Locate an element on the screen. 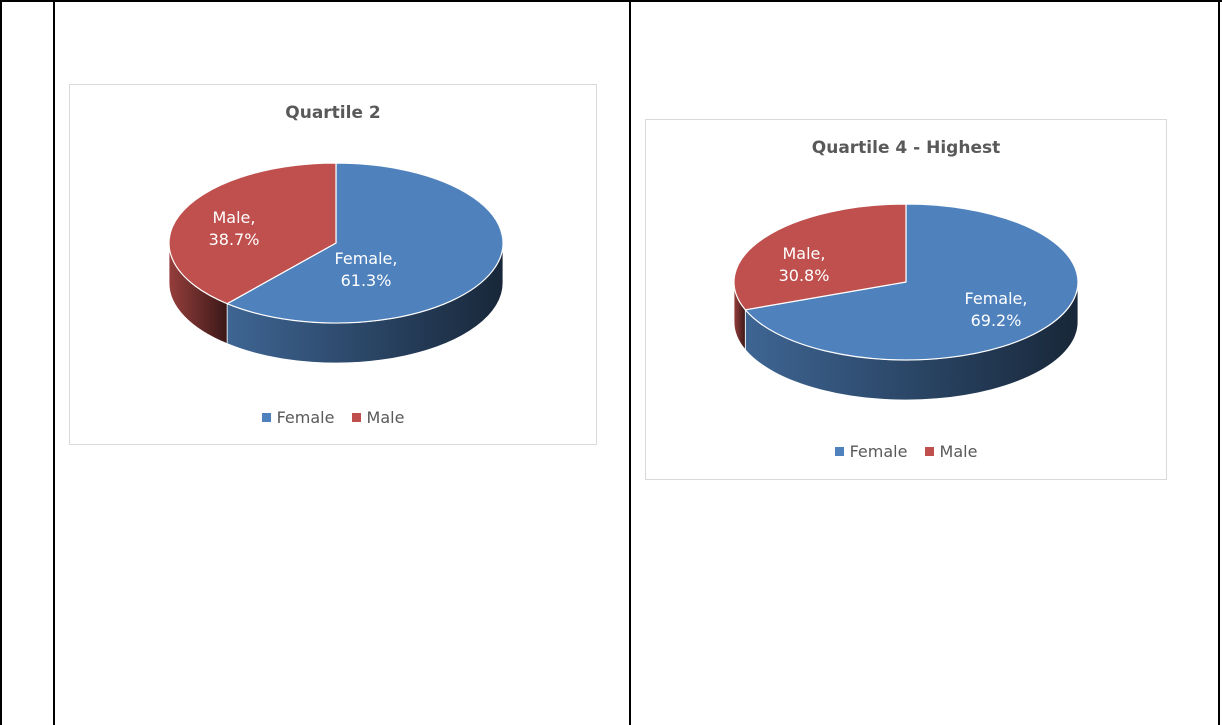 This screenshot has height=725, width=1222. chart-title: Quartile 4 - Highest is located at coordinates (906, 148).